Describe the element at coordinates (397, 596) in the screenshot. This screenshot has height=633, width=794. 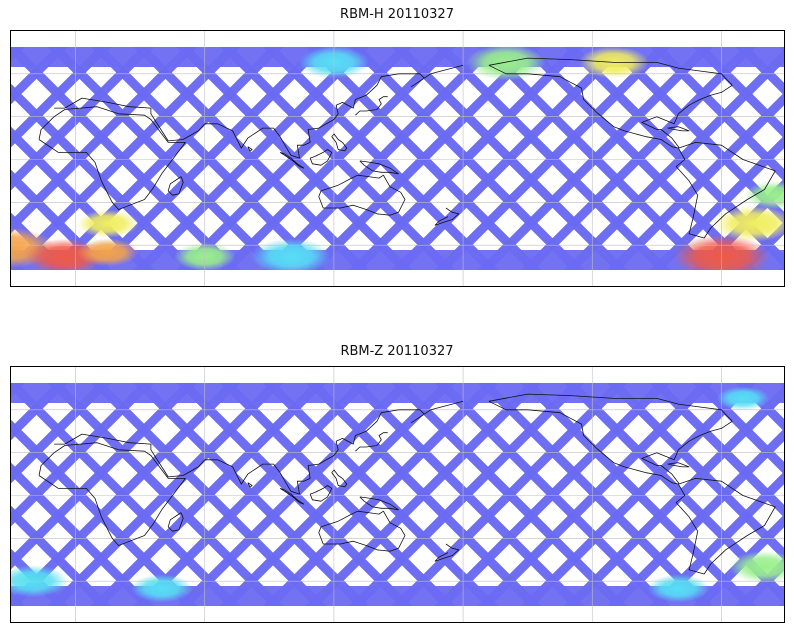
I see `swath-south-cap` at that location.